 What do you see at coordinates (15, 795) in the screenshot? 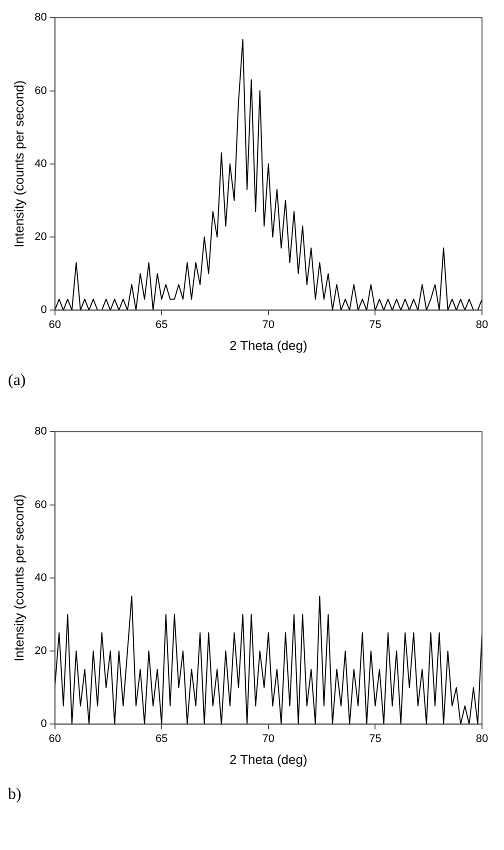
I see `text: b)` at bounding box center [15, 795].